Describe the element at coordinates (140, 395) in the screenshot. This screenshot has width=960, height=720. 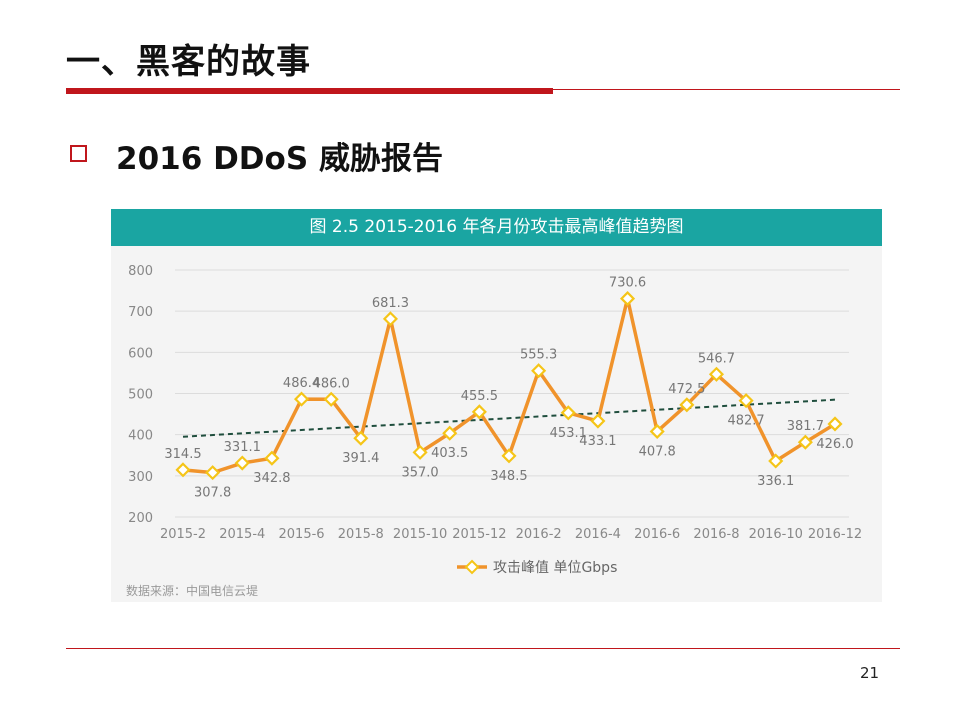
I see `y-tick-label: 500` at that location.